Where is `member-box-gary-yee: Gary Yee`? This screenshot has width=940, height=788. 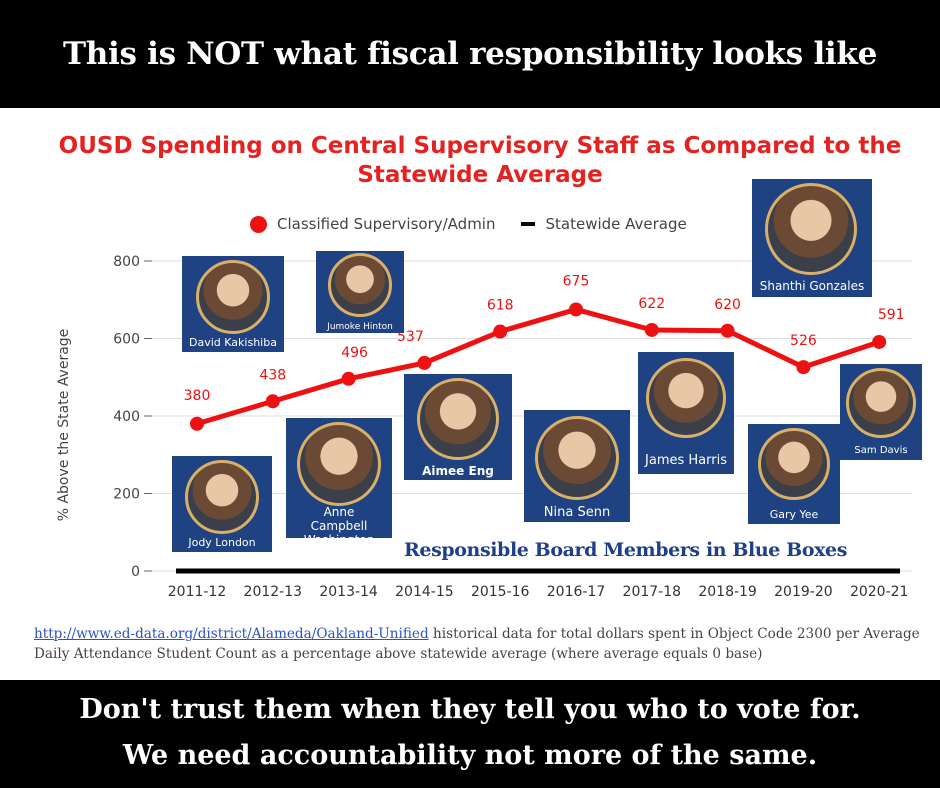 member-box-gary-yee: Gary Yee is located at coordinates (794, 474).